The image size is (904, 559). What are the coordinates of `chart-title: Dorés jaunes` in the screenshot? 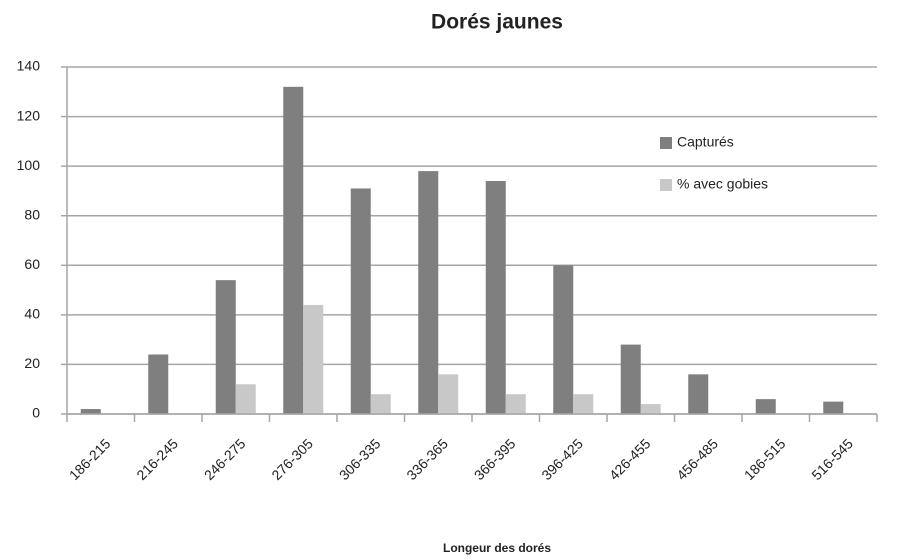 It's located at (497, 22).